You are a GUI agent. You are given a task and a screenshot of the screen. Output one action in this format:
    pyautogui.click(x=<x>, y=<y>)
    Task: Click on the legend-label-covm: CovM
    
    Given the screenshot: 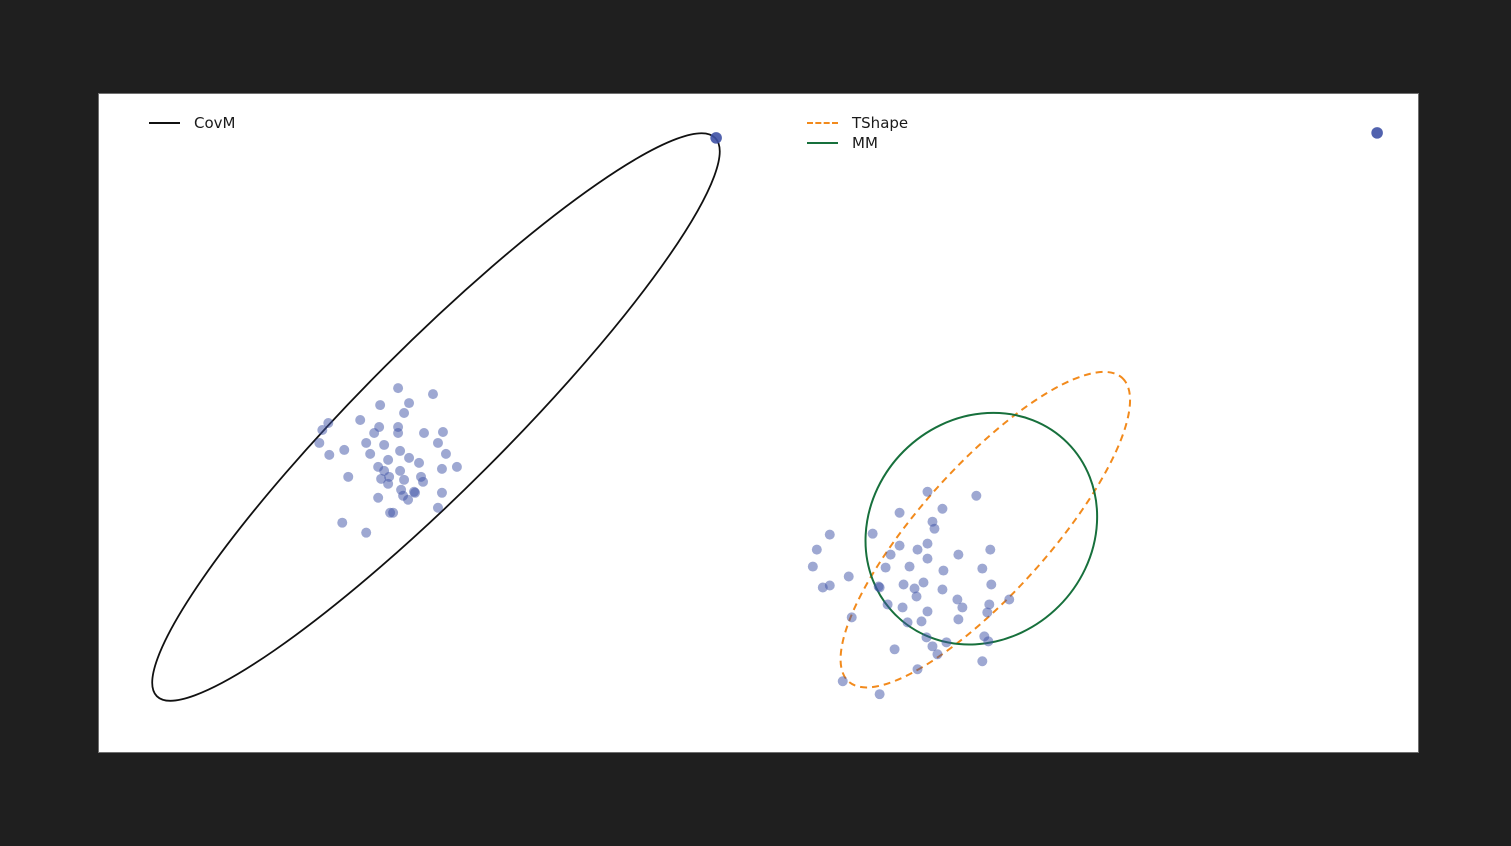 What is the action you would take?
    pyautogui.click(x=215, y=123)
    